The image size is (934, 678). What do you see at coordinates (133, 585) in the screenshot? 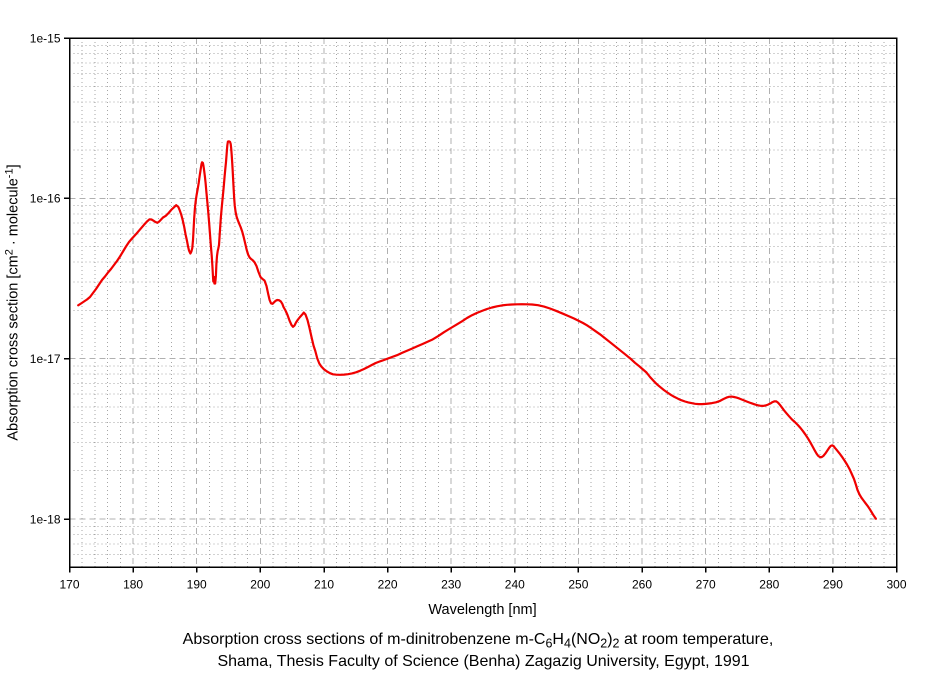
I see `svg-text: 180` at bounding box center [133, 585].